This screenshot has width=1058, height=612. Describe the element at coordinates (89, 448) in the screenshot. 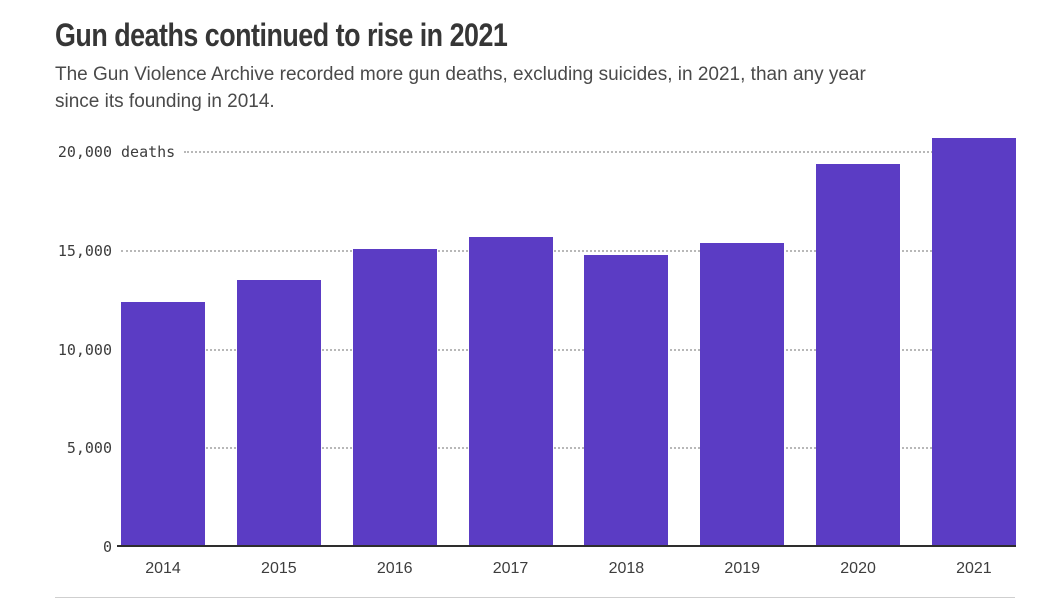

I see `y-tick-label: 5,000` at that location.